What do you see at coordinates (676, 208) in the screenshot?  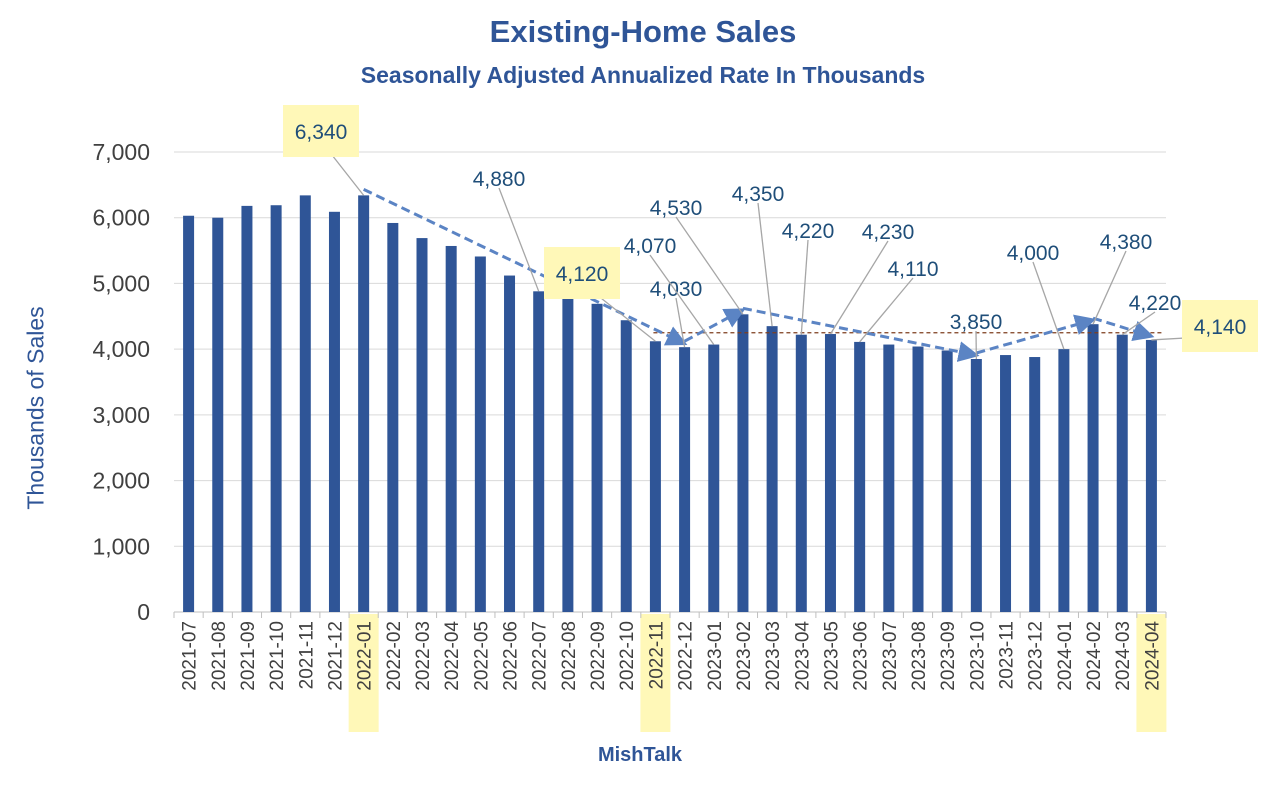 I see `data-label: 4,530` at bounding box center [676, 208].